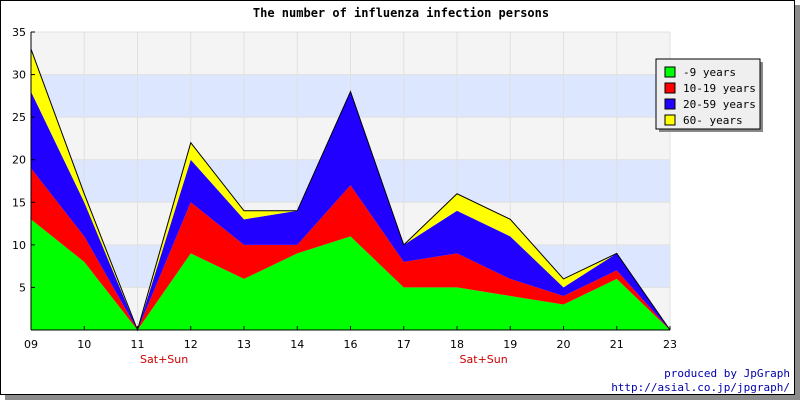 The image size is (800, 400). What do you see at coordinates (700, 387) in the screenshot?
I see `credit-line-2: http://asial.co.jp/jpgraph/` at bounding box center [700, 387].